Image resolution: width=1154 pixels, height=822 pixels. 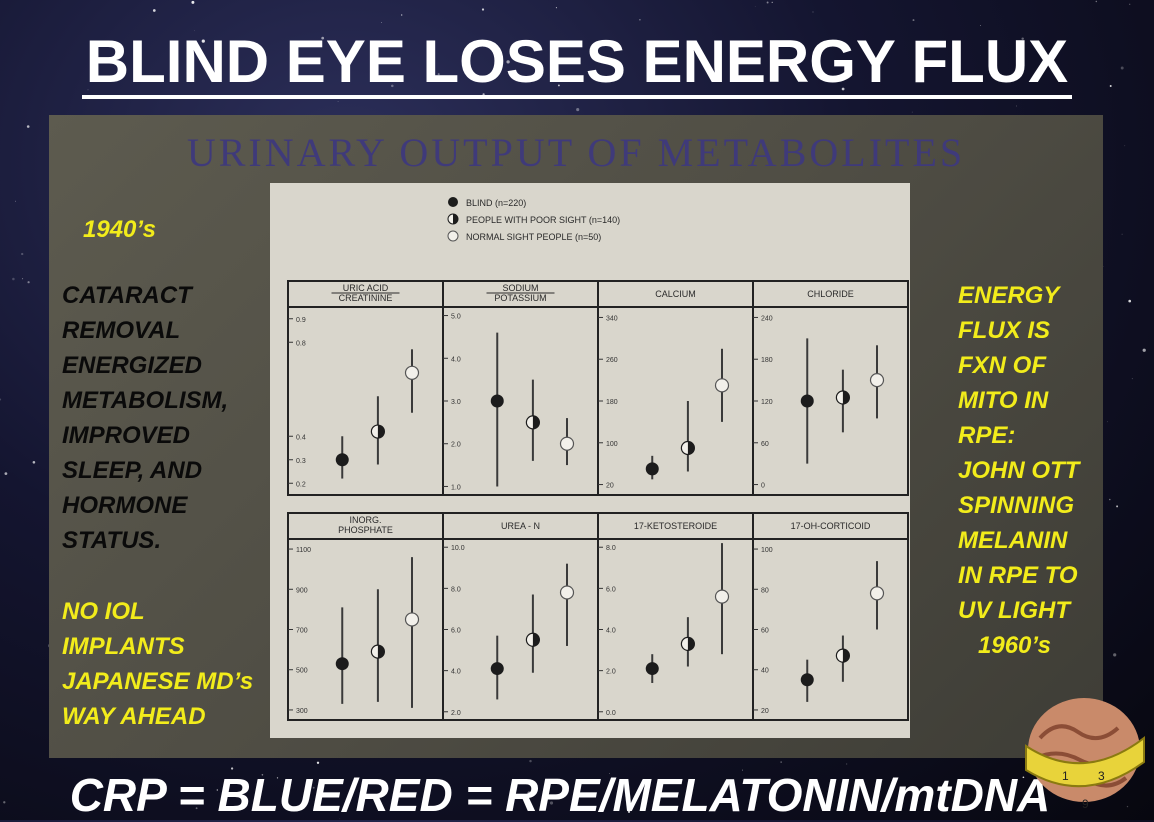 I want to click on right-text-line: MELANIN, so click(x=1013, y=540).